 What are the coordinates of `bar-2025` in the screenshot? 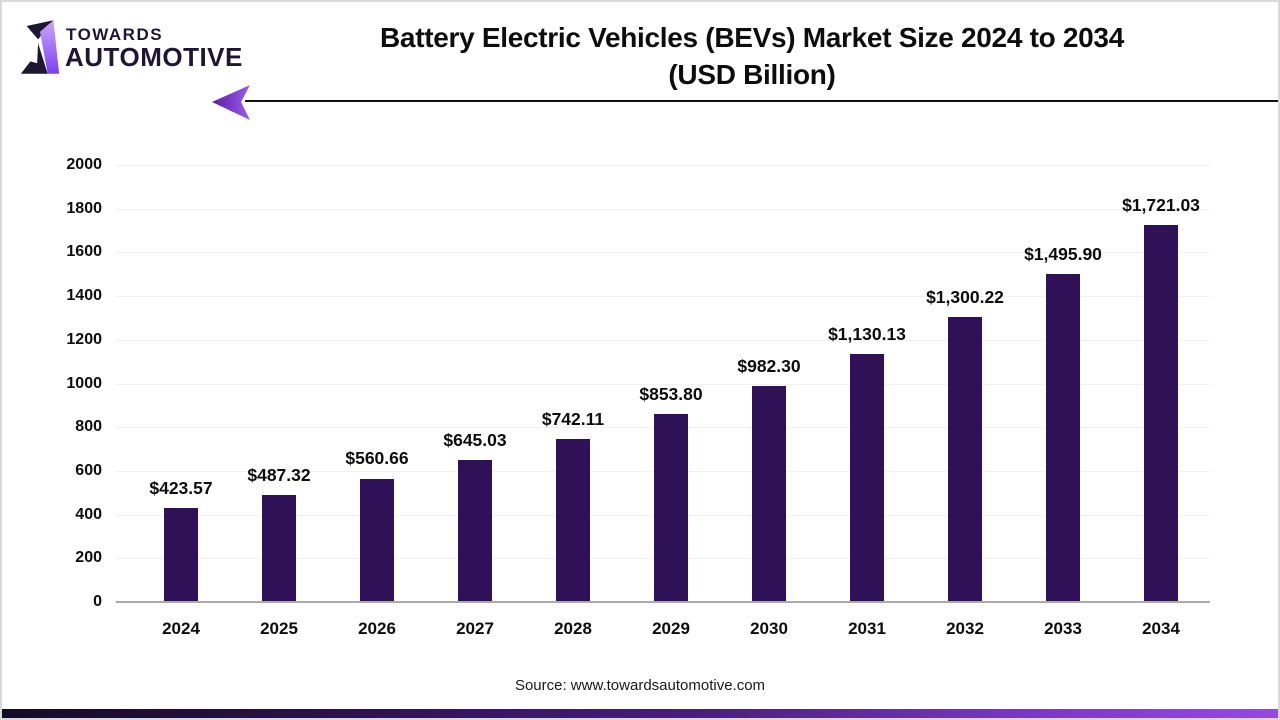 It's located at (279, 547).